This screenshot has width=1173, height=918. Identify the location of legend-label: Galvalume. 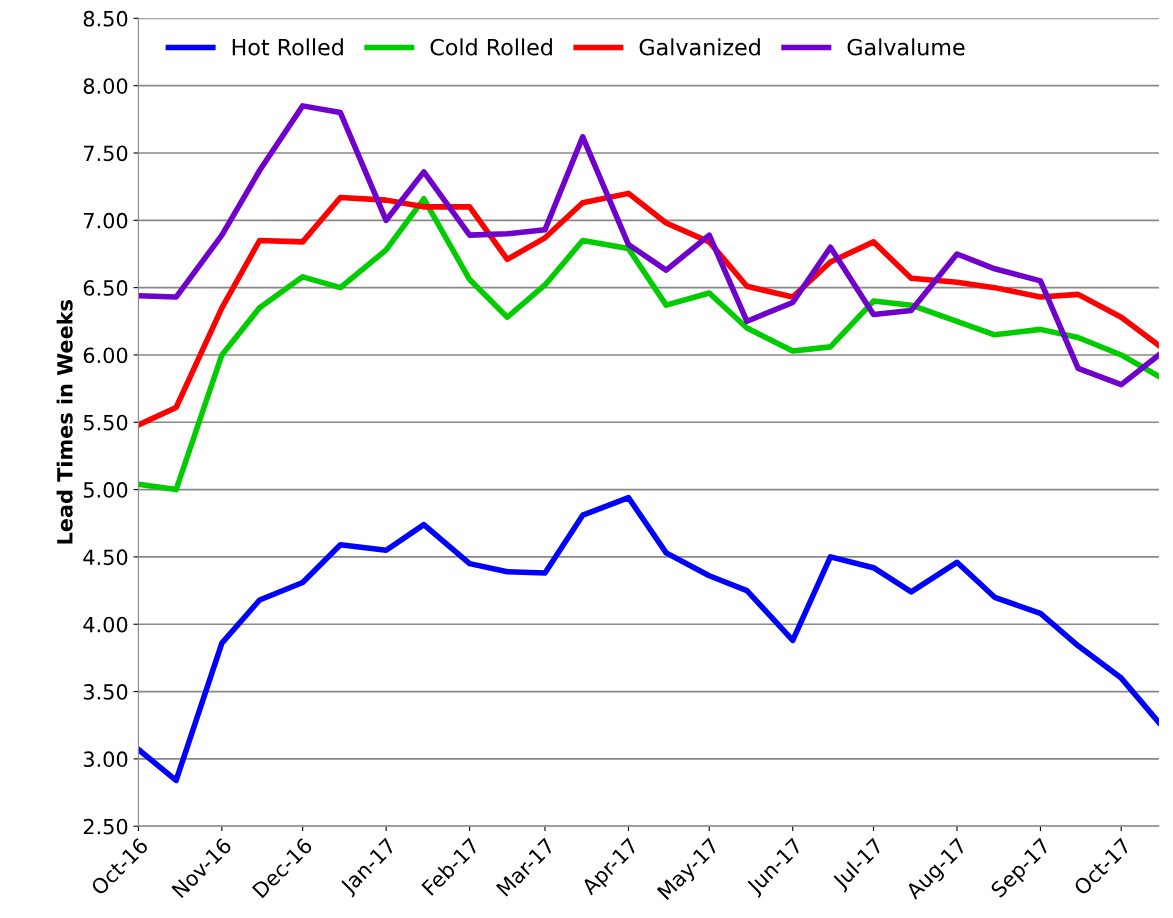
(906, 47).